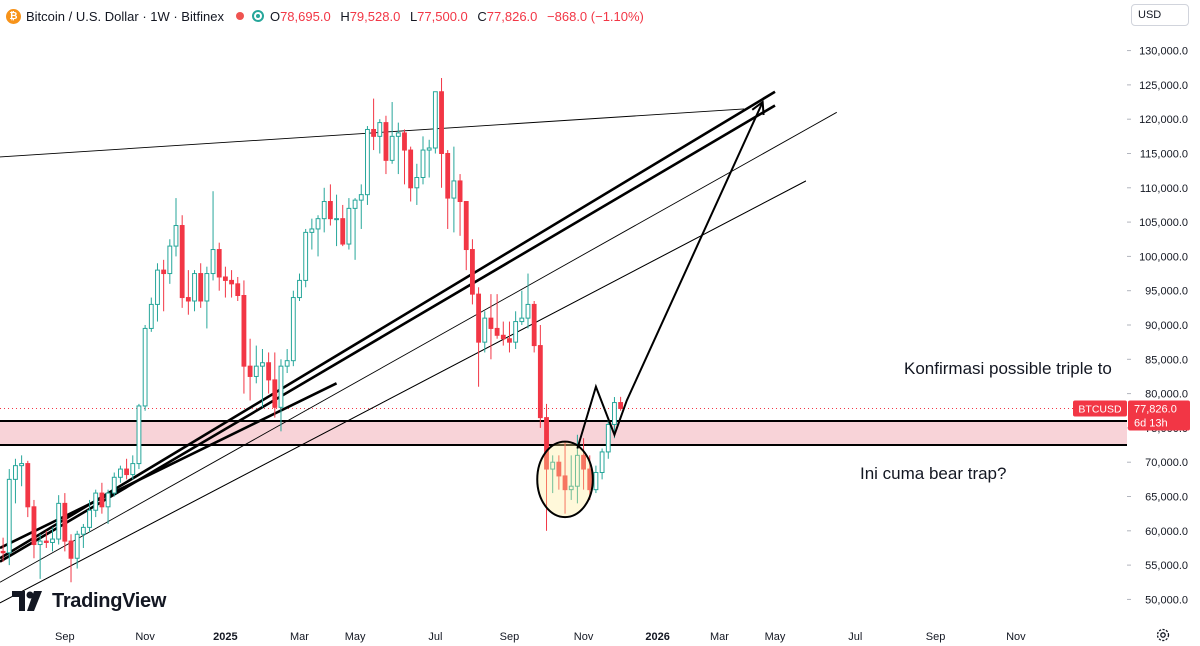 The image size is (1200, 646). What do you see at coordinates (1160, 15) in the screenshot?
I see `currency-selector-button: USD` at bounding box center [1160, 15].